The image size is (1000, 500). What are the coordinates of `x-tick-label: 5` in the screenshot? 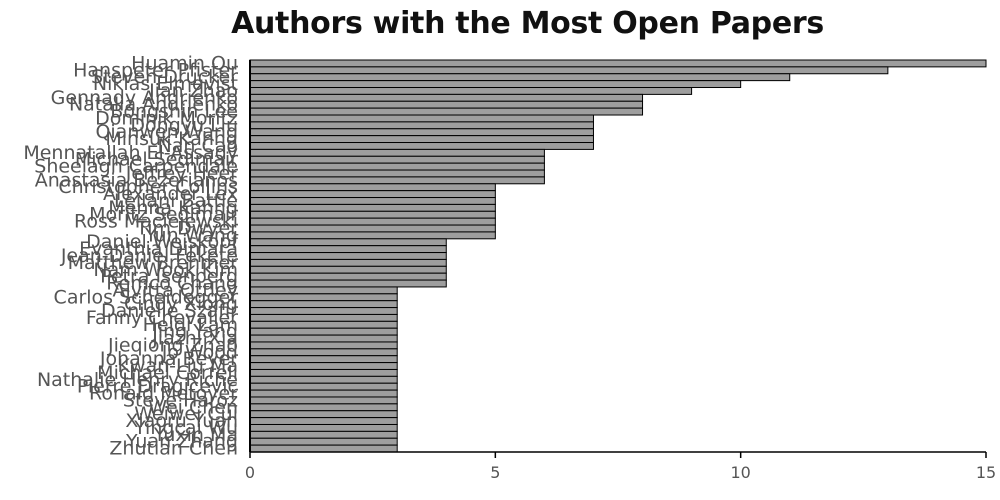 It's located at (495, 472).